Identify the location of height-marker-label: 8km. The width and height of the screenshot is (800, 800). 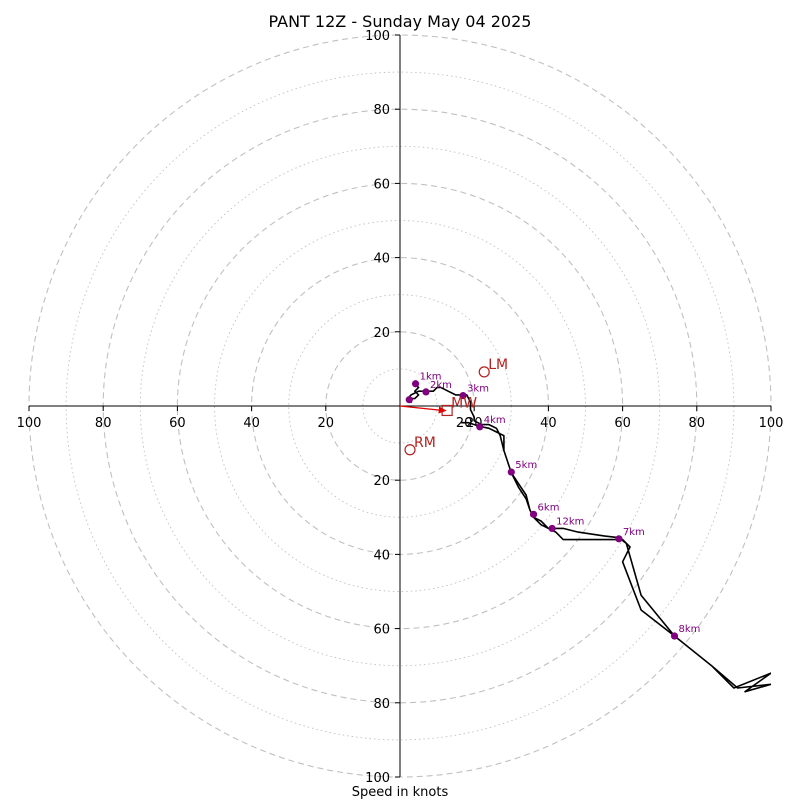
(690, 629).